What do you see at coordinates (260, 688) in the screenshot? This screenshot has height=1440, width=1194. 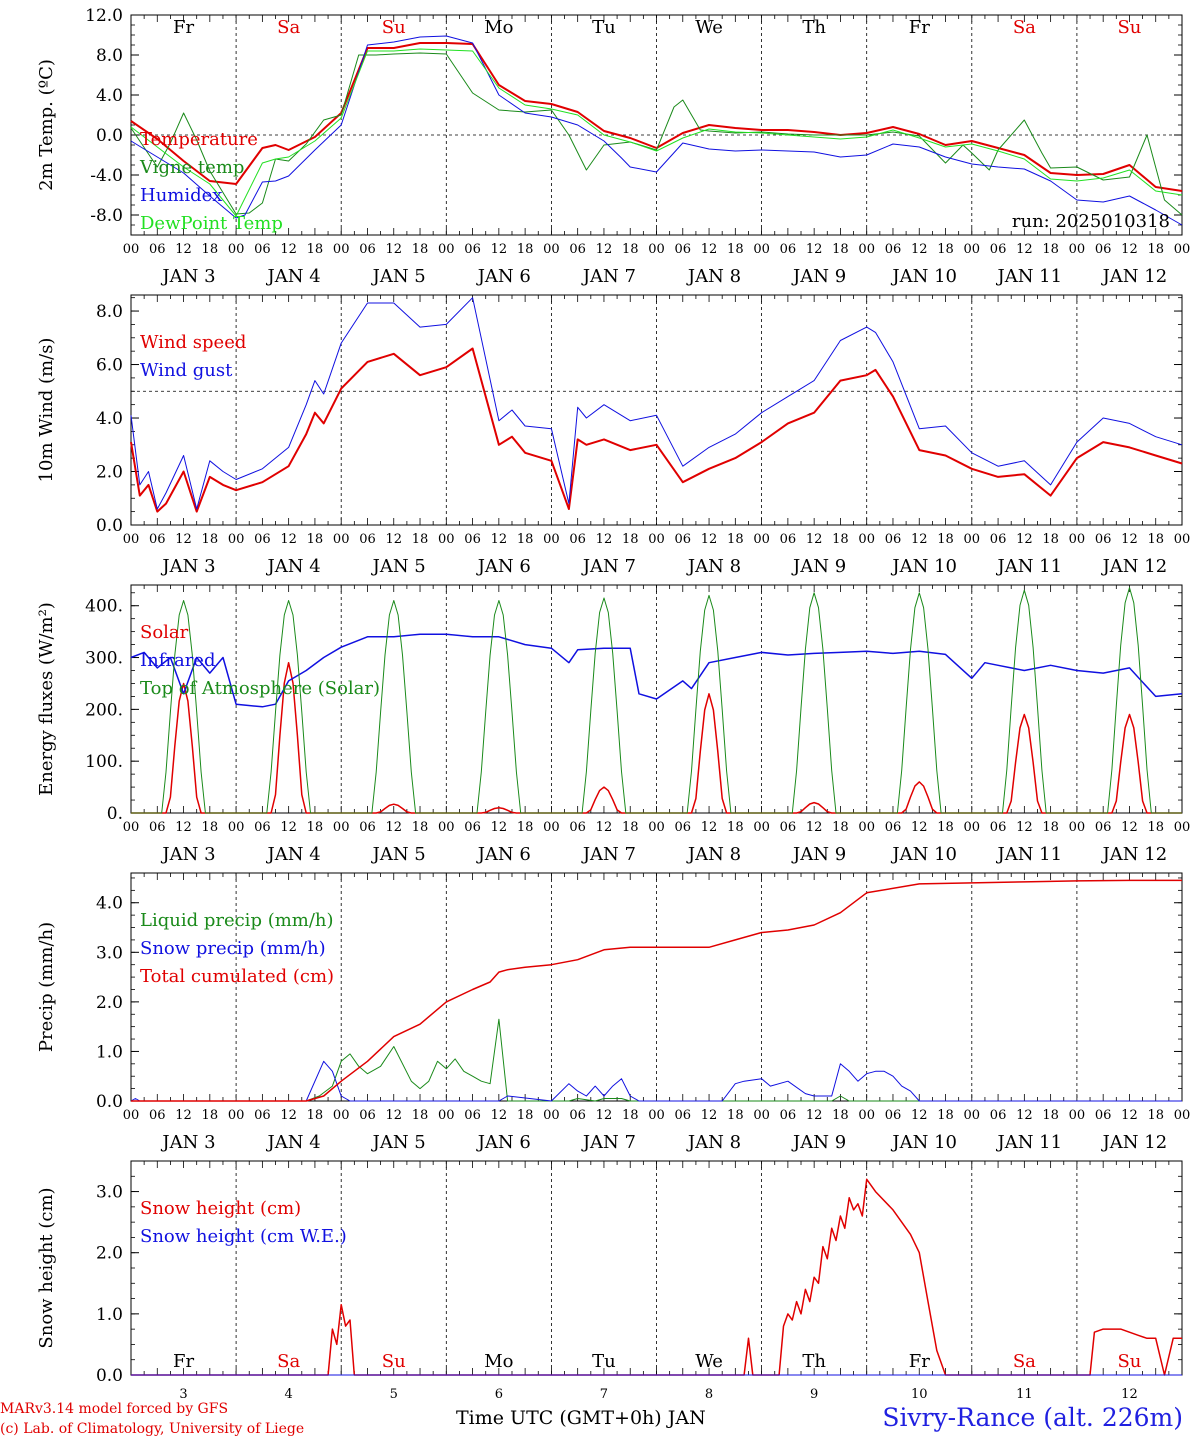 I see `legend-item: Top of Atmosphere (Solar)` at bounding box center [260, 688].